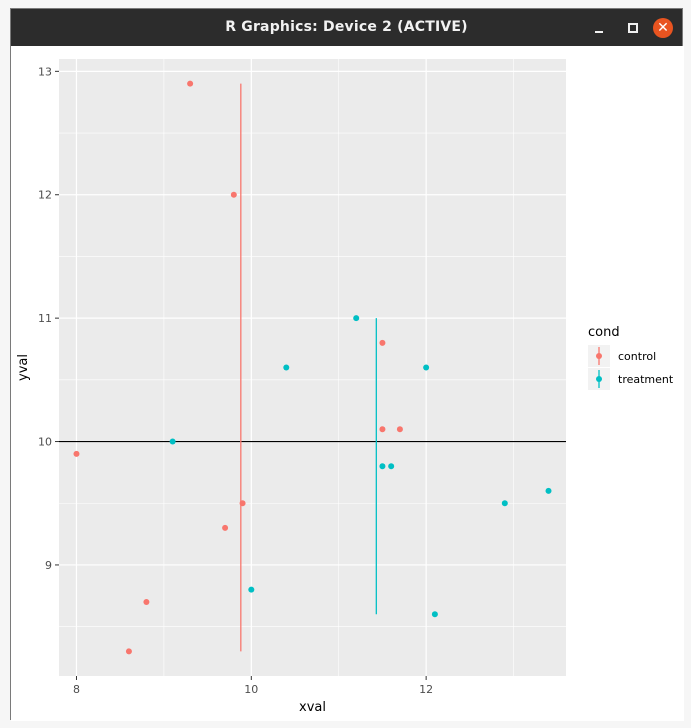  I want to click on maximize-button, so click(633, 28).